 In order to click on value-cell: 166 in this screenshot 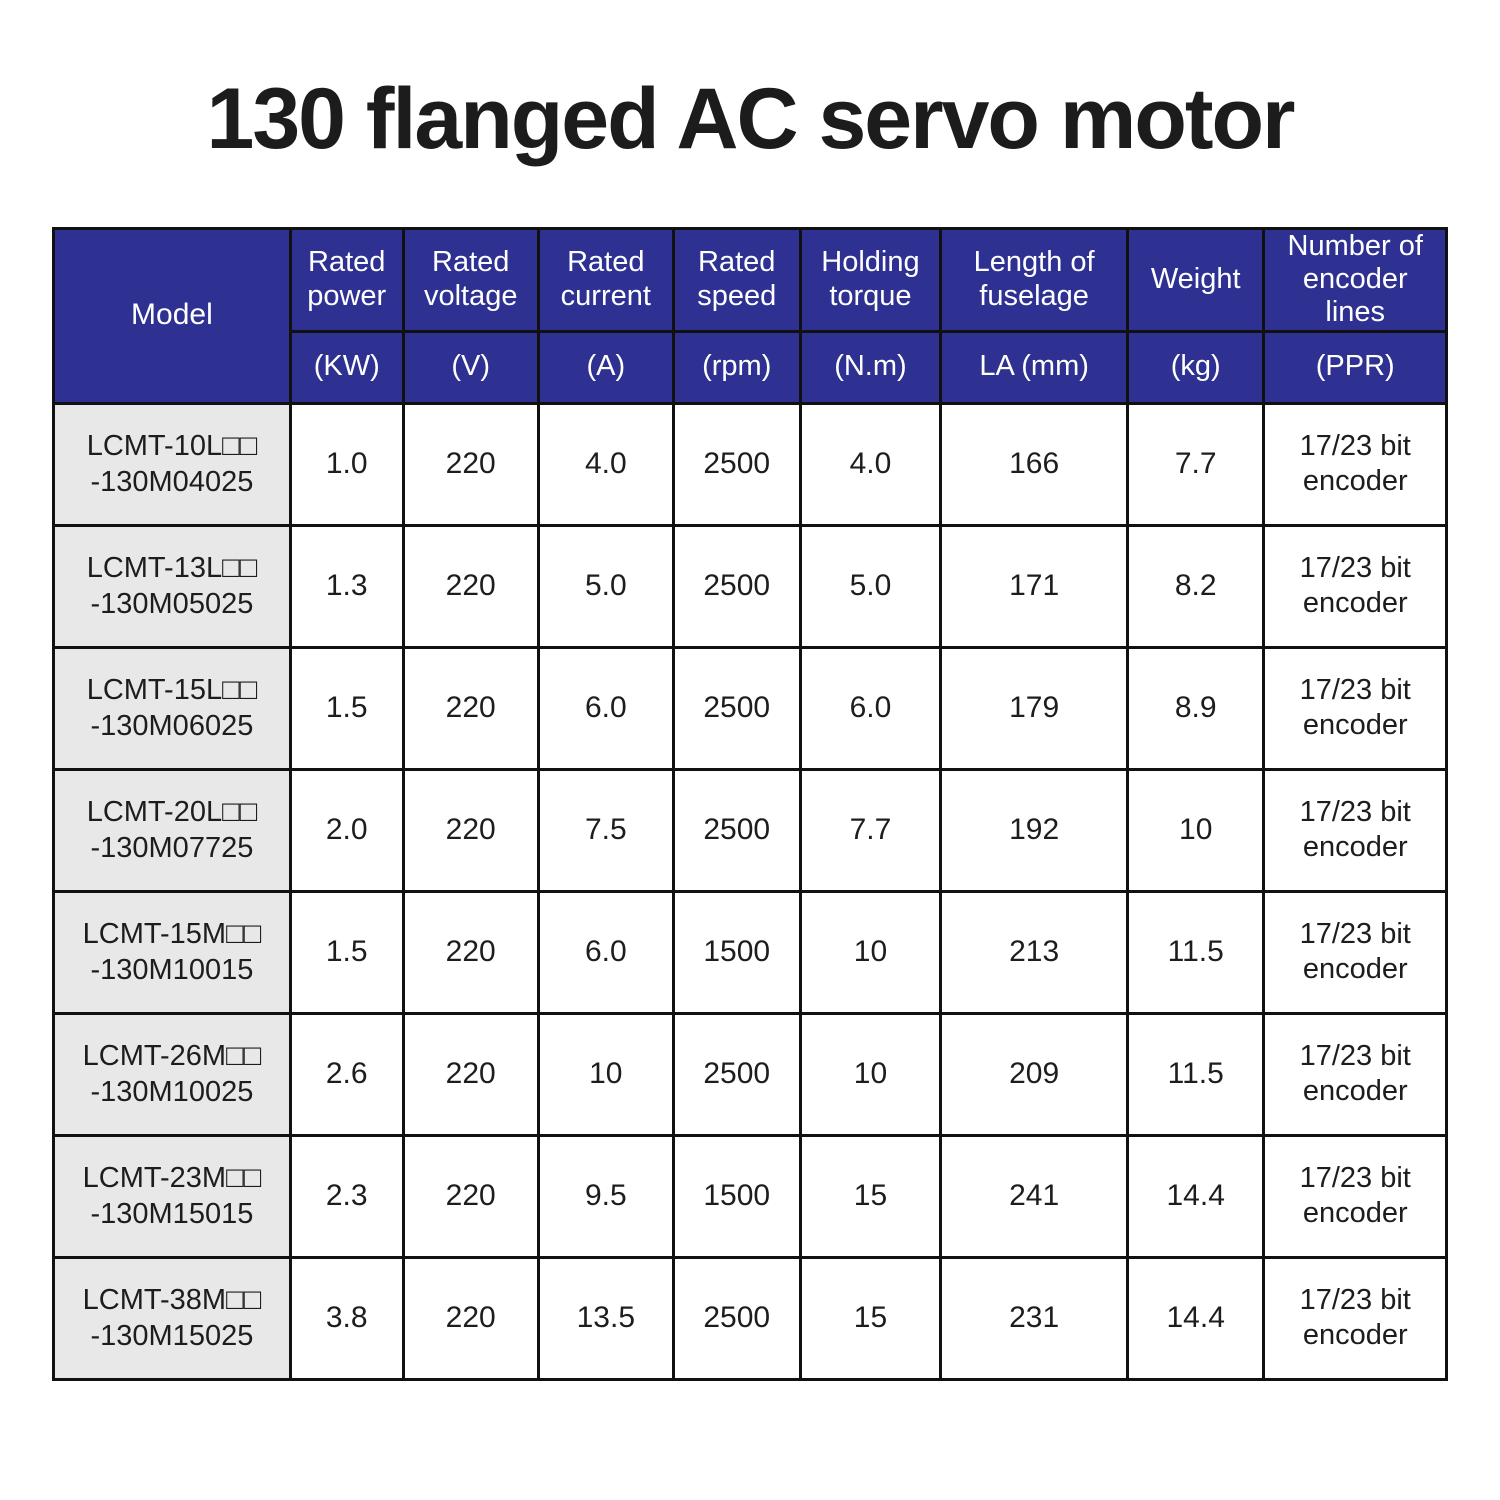, I will do `click(1034, 464)`.